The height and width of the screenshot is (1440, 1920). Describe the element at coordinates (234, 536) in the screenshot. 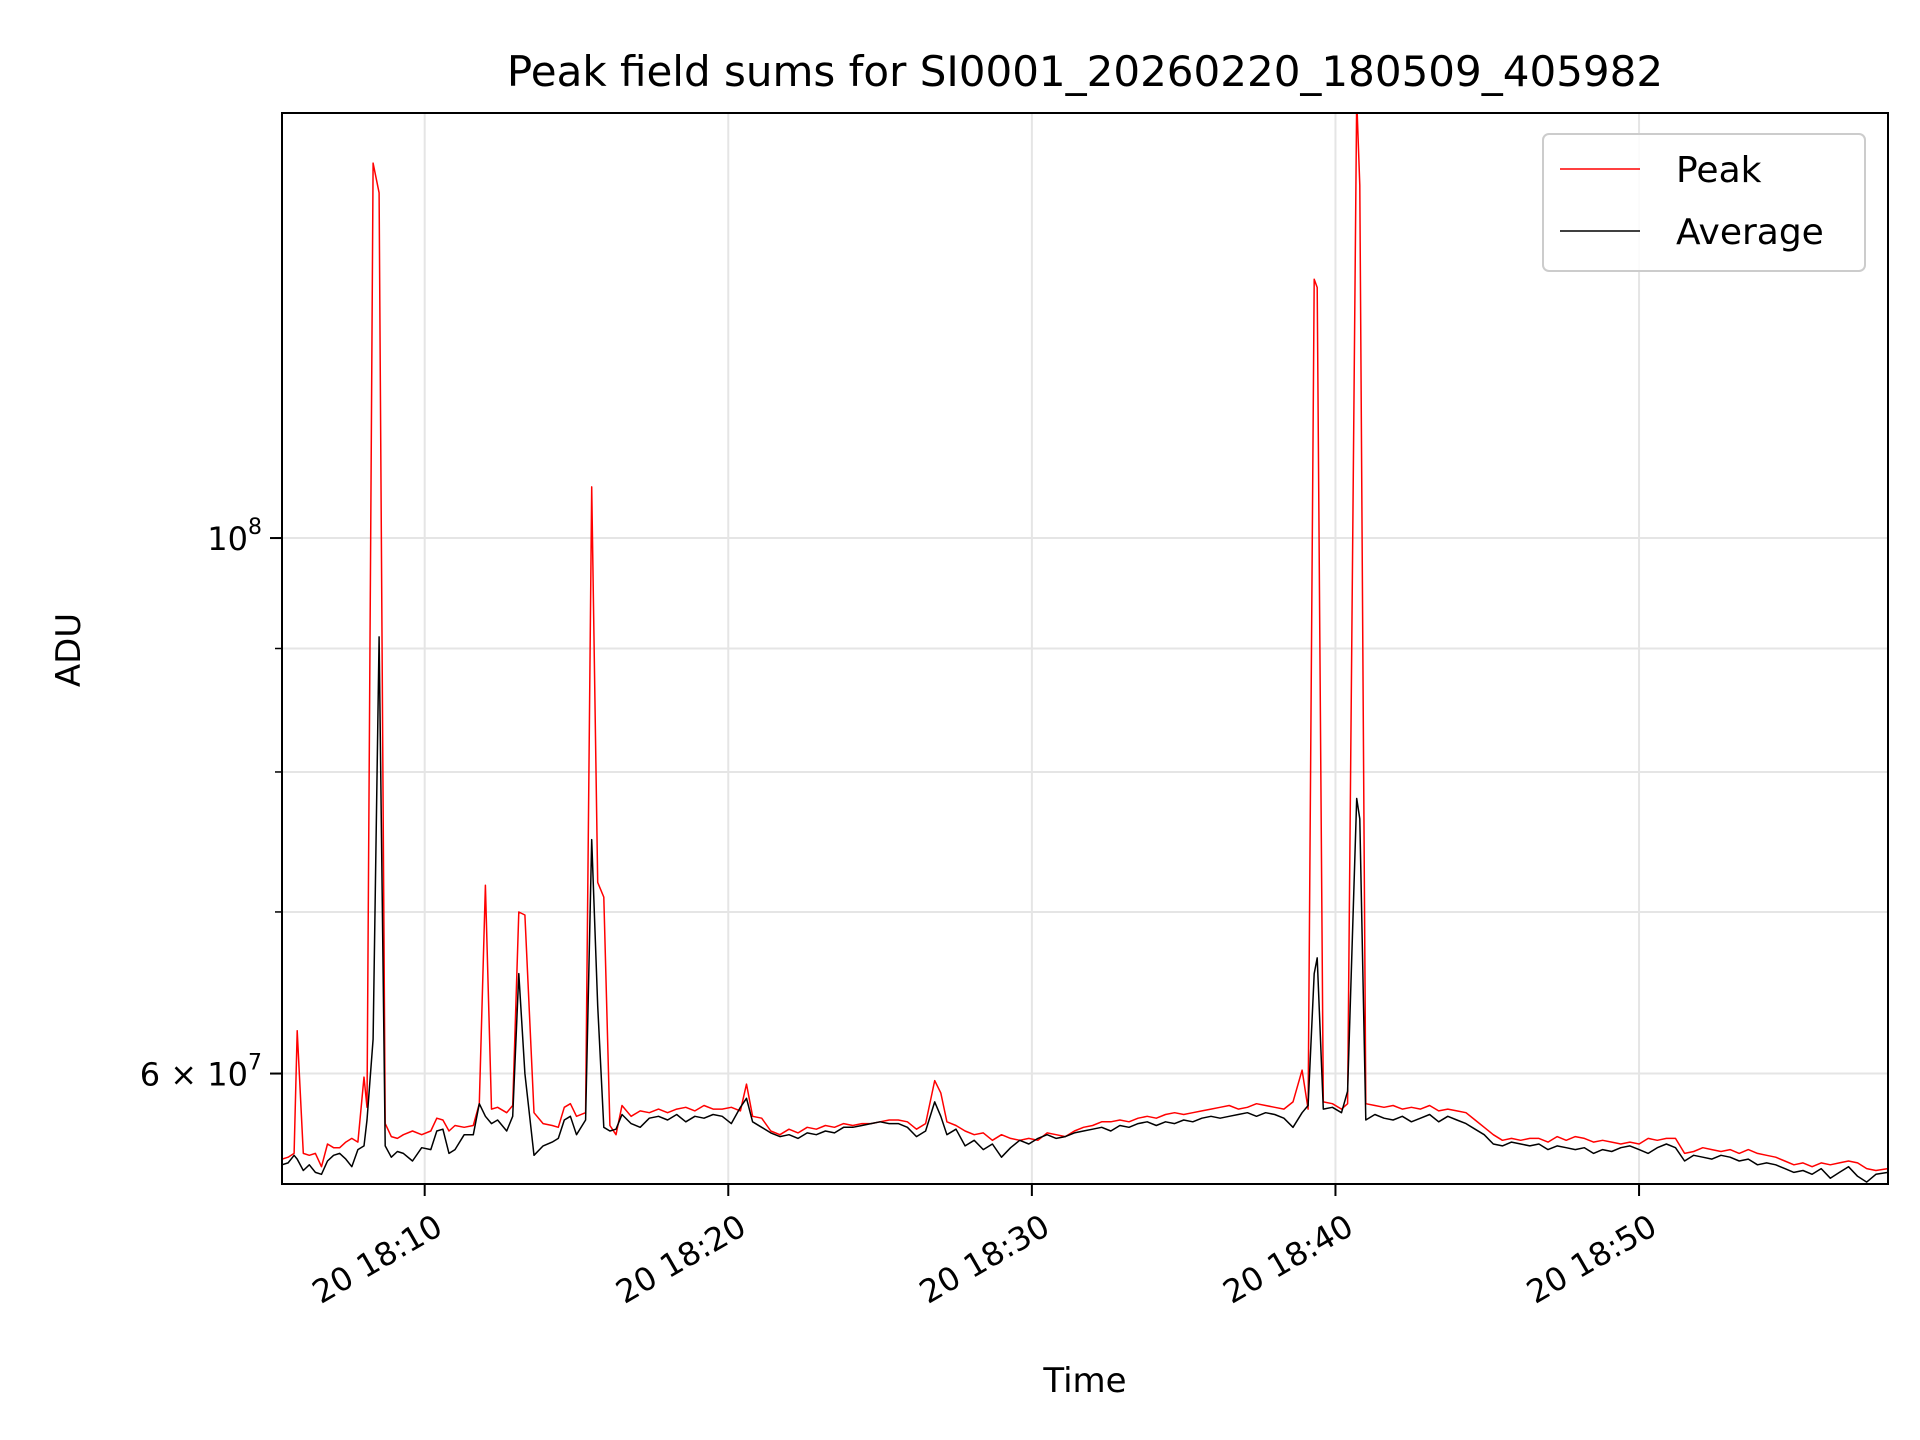

I see `y-tick-label: 108` at that location.